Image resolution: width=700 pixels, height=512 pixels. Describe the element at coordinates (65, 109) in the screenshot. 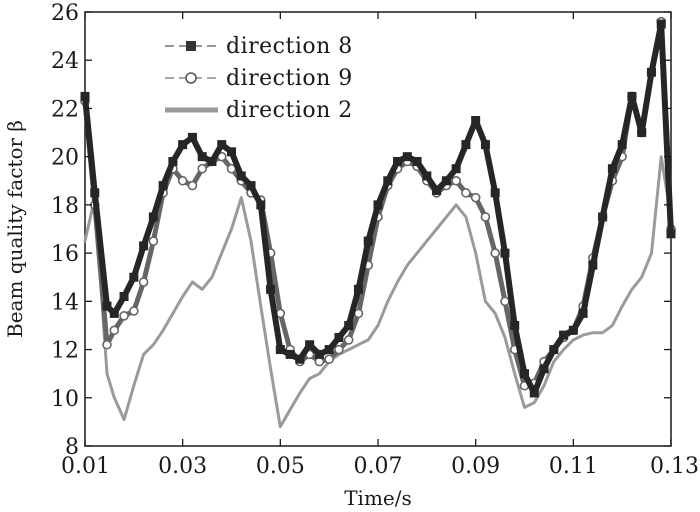

I see `y-tick-label: 22` at that location.